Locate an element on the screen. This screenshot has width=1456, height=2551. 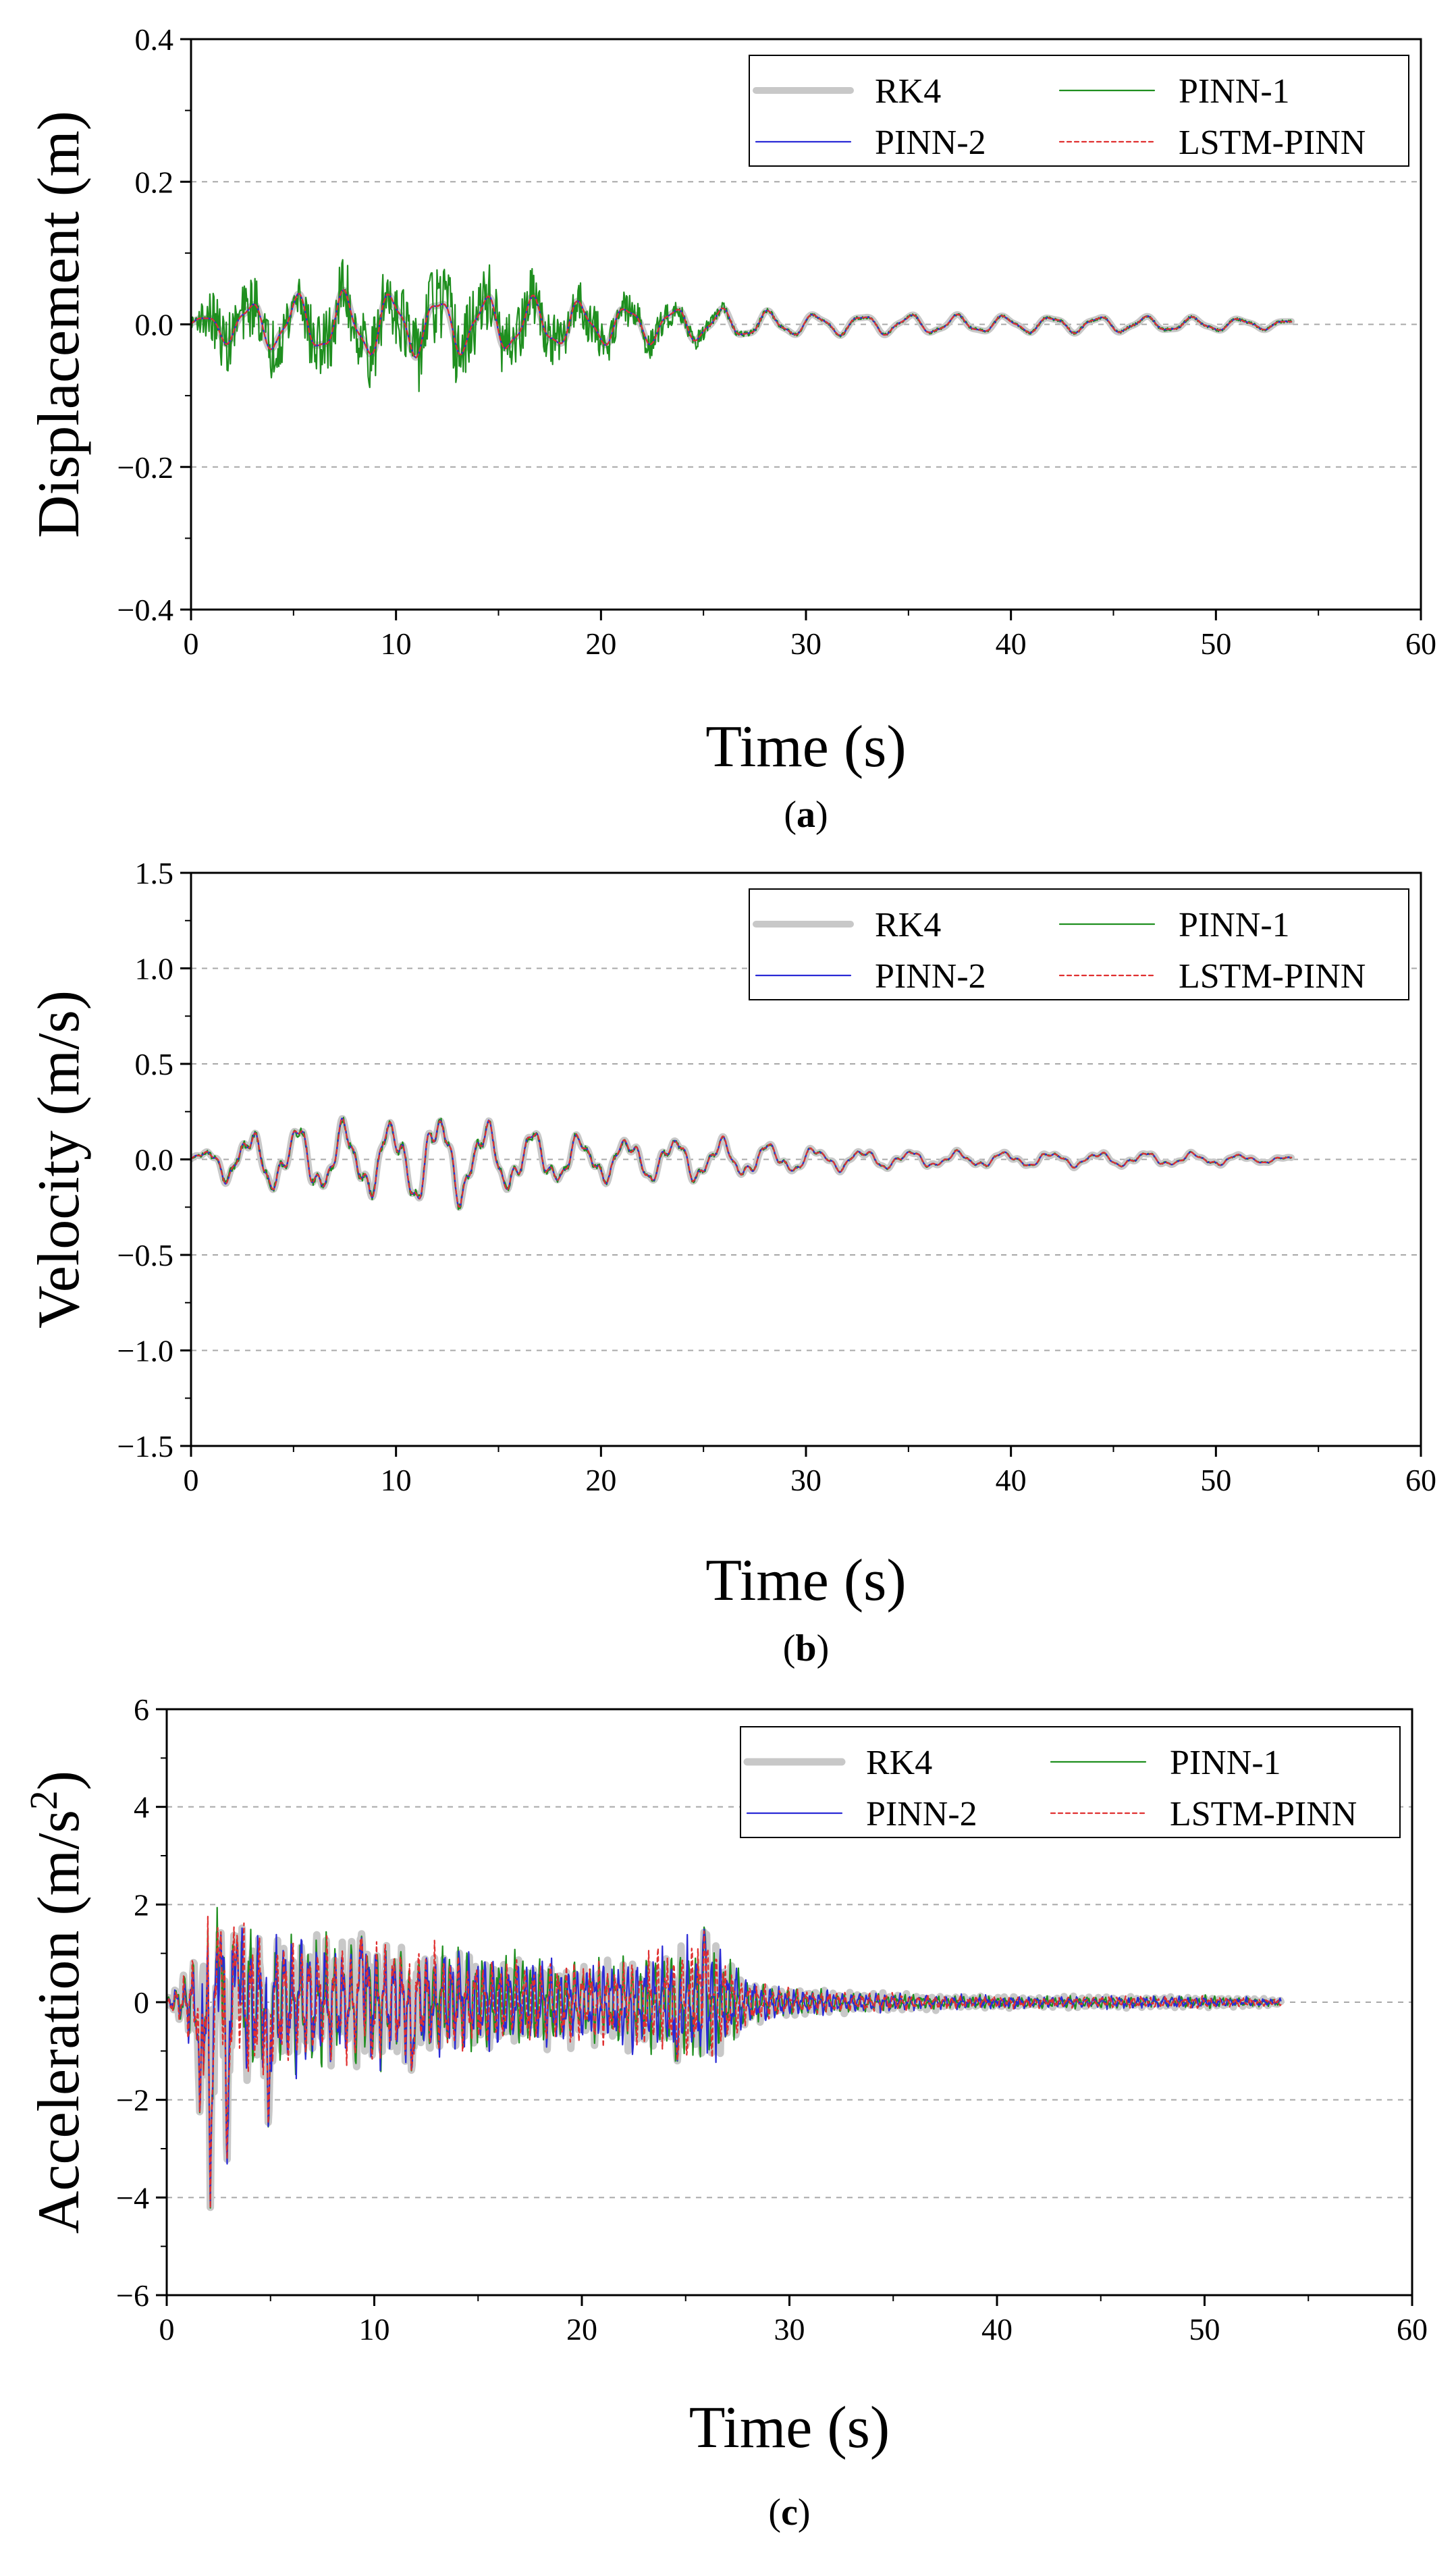
panel-a-curves is located at coordinates (743, 325).